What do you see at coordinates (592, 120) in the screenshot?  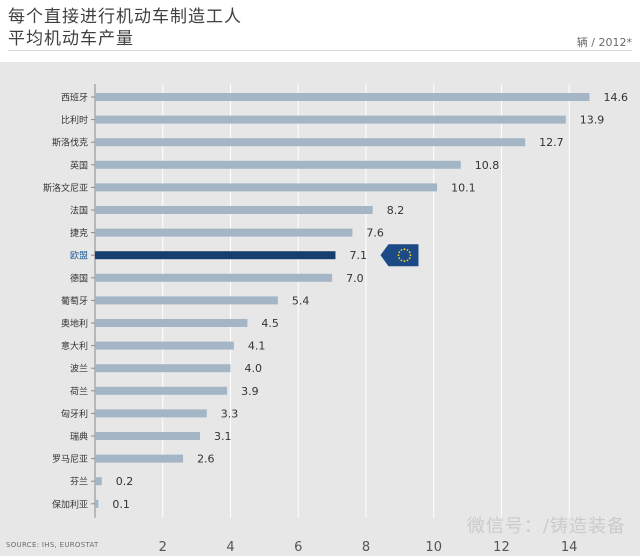 I see `value-label: 13.9` at bounding box center [592, 120].